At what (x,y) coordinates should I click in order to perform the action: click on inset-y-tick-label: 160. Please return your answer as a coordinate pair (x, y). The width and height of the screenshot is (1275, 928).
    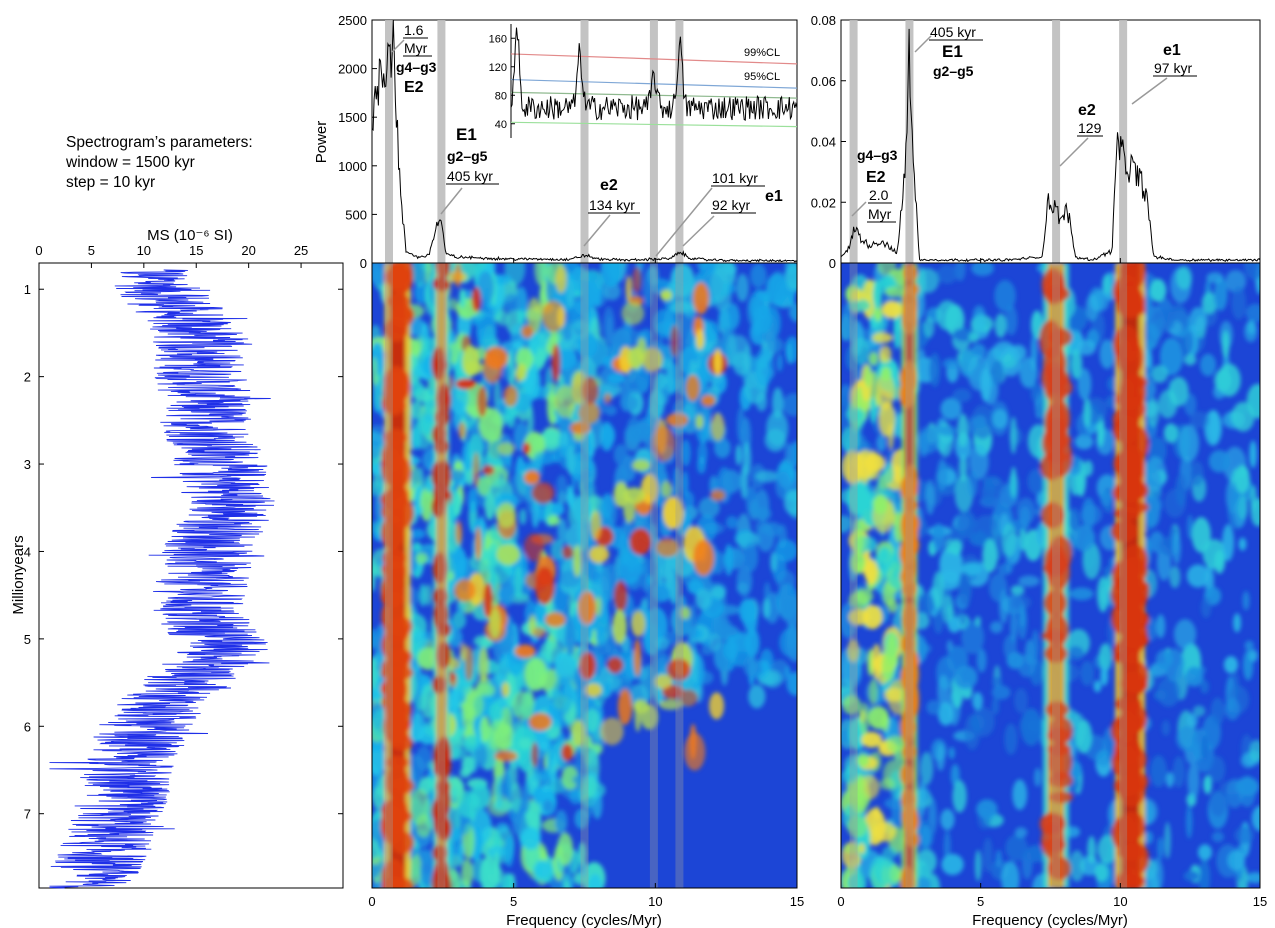
    Looking at the image, I should click on (498, 39).